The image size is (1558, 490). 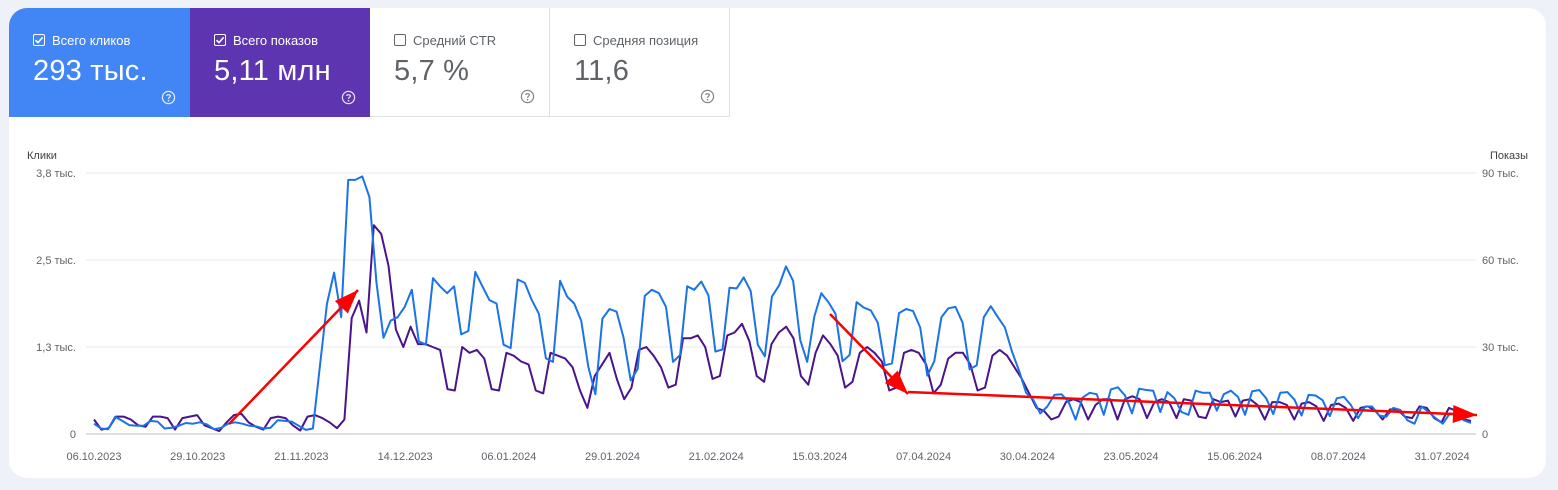 What do you see at coordinates (1500, 348) in the screenshot?
I see `y-right-tick: 30 тыс.` at bounding box center [1500, 348].